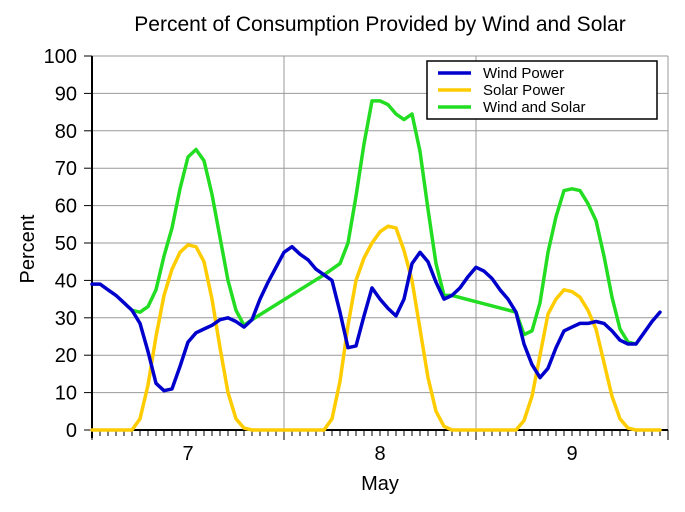 This screenshot has height=512, width=685. I want to click on y-tick-label: 50, so click(66, 244).